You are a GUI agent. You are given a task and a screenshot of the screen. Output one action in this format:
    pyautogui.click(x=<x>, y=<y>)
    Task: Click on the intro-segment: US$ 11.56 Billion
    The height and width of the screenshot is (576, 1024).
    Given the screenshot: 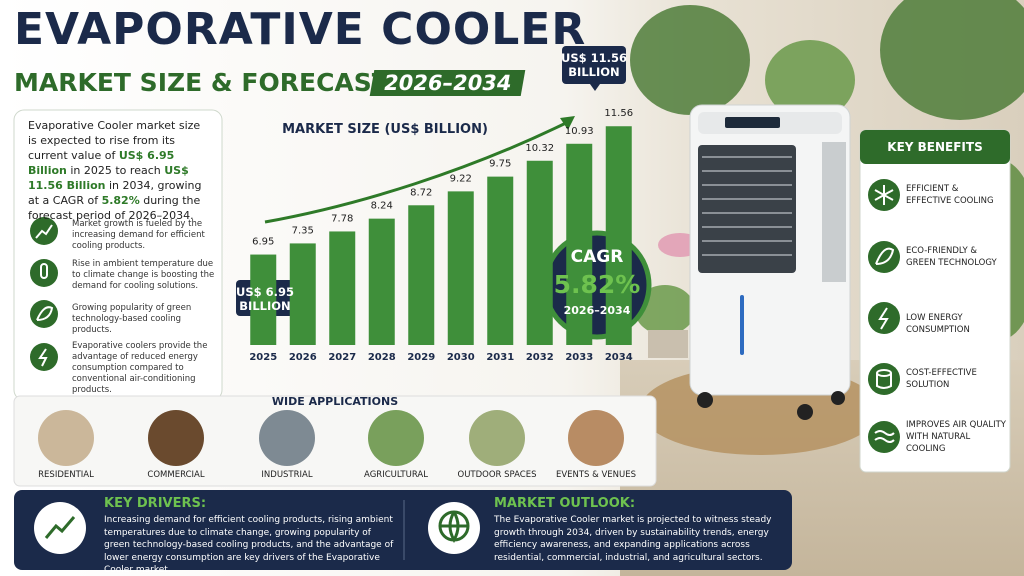 What is the action you would take?
    pyautogui.click(x=108, y=178)
    